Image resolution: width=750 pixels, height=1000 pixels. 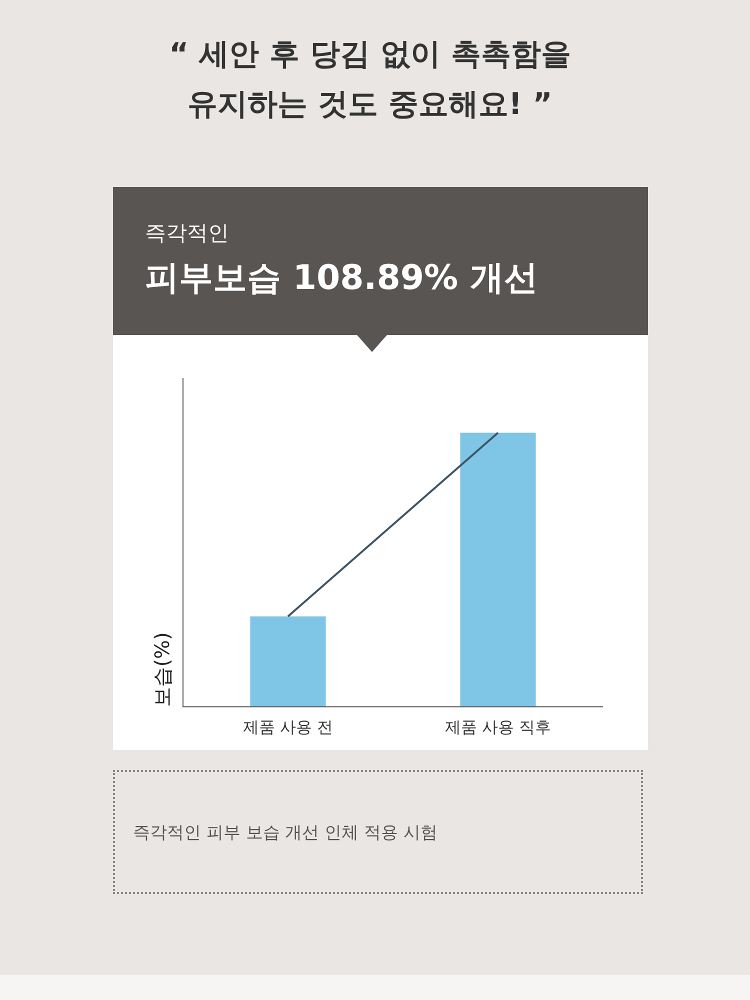 What do you see at coordinates (288, 727) in the screenshot?
I see `x-tick-label: 제품 사용 전` at bounding box center [288, 727].